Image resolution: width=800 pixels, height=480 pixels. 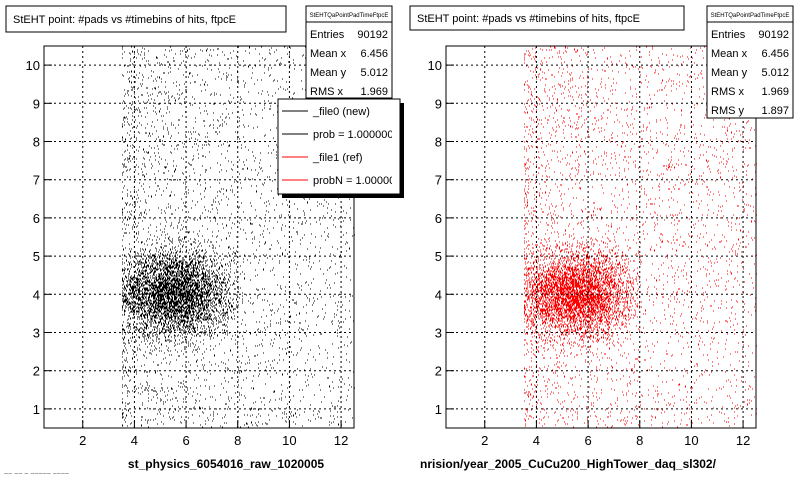 I want to click on legend-frame, so click(x=339, y=146).